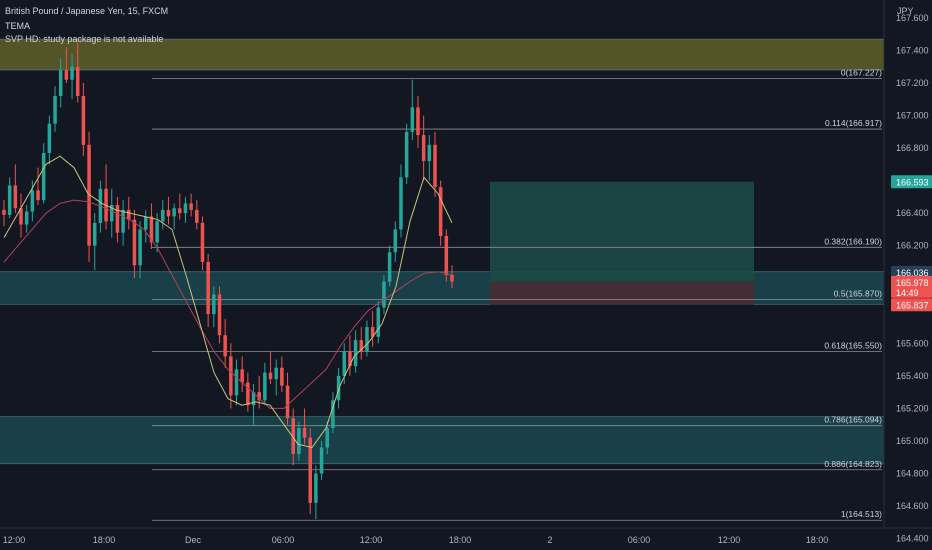  I want to click on price-tag-label-3: 165.837, so click(912, 305).